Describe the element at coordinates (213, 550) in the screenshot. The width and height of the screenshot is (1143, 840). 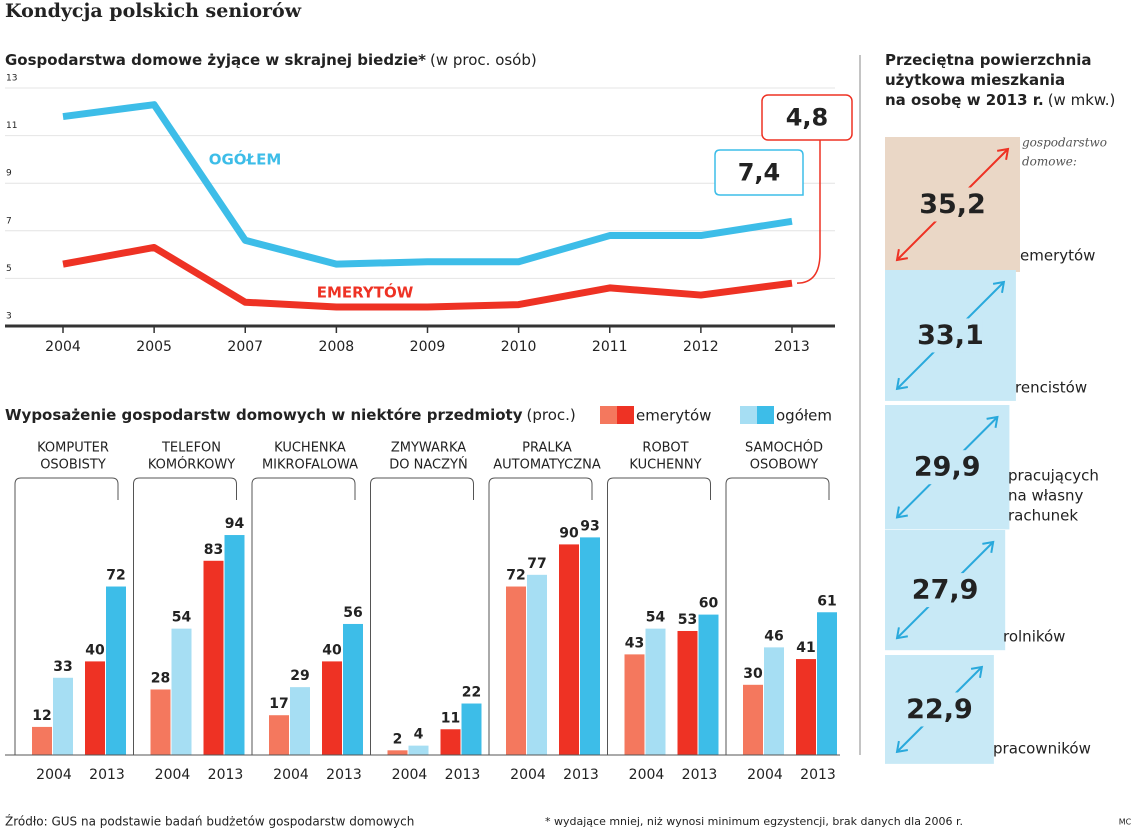
I see `value-label: 83` at that location.